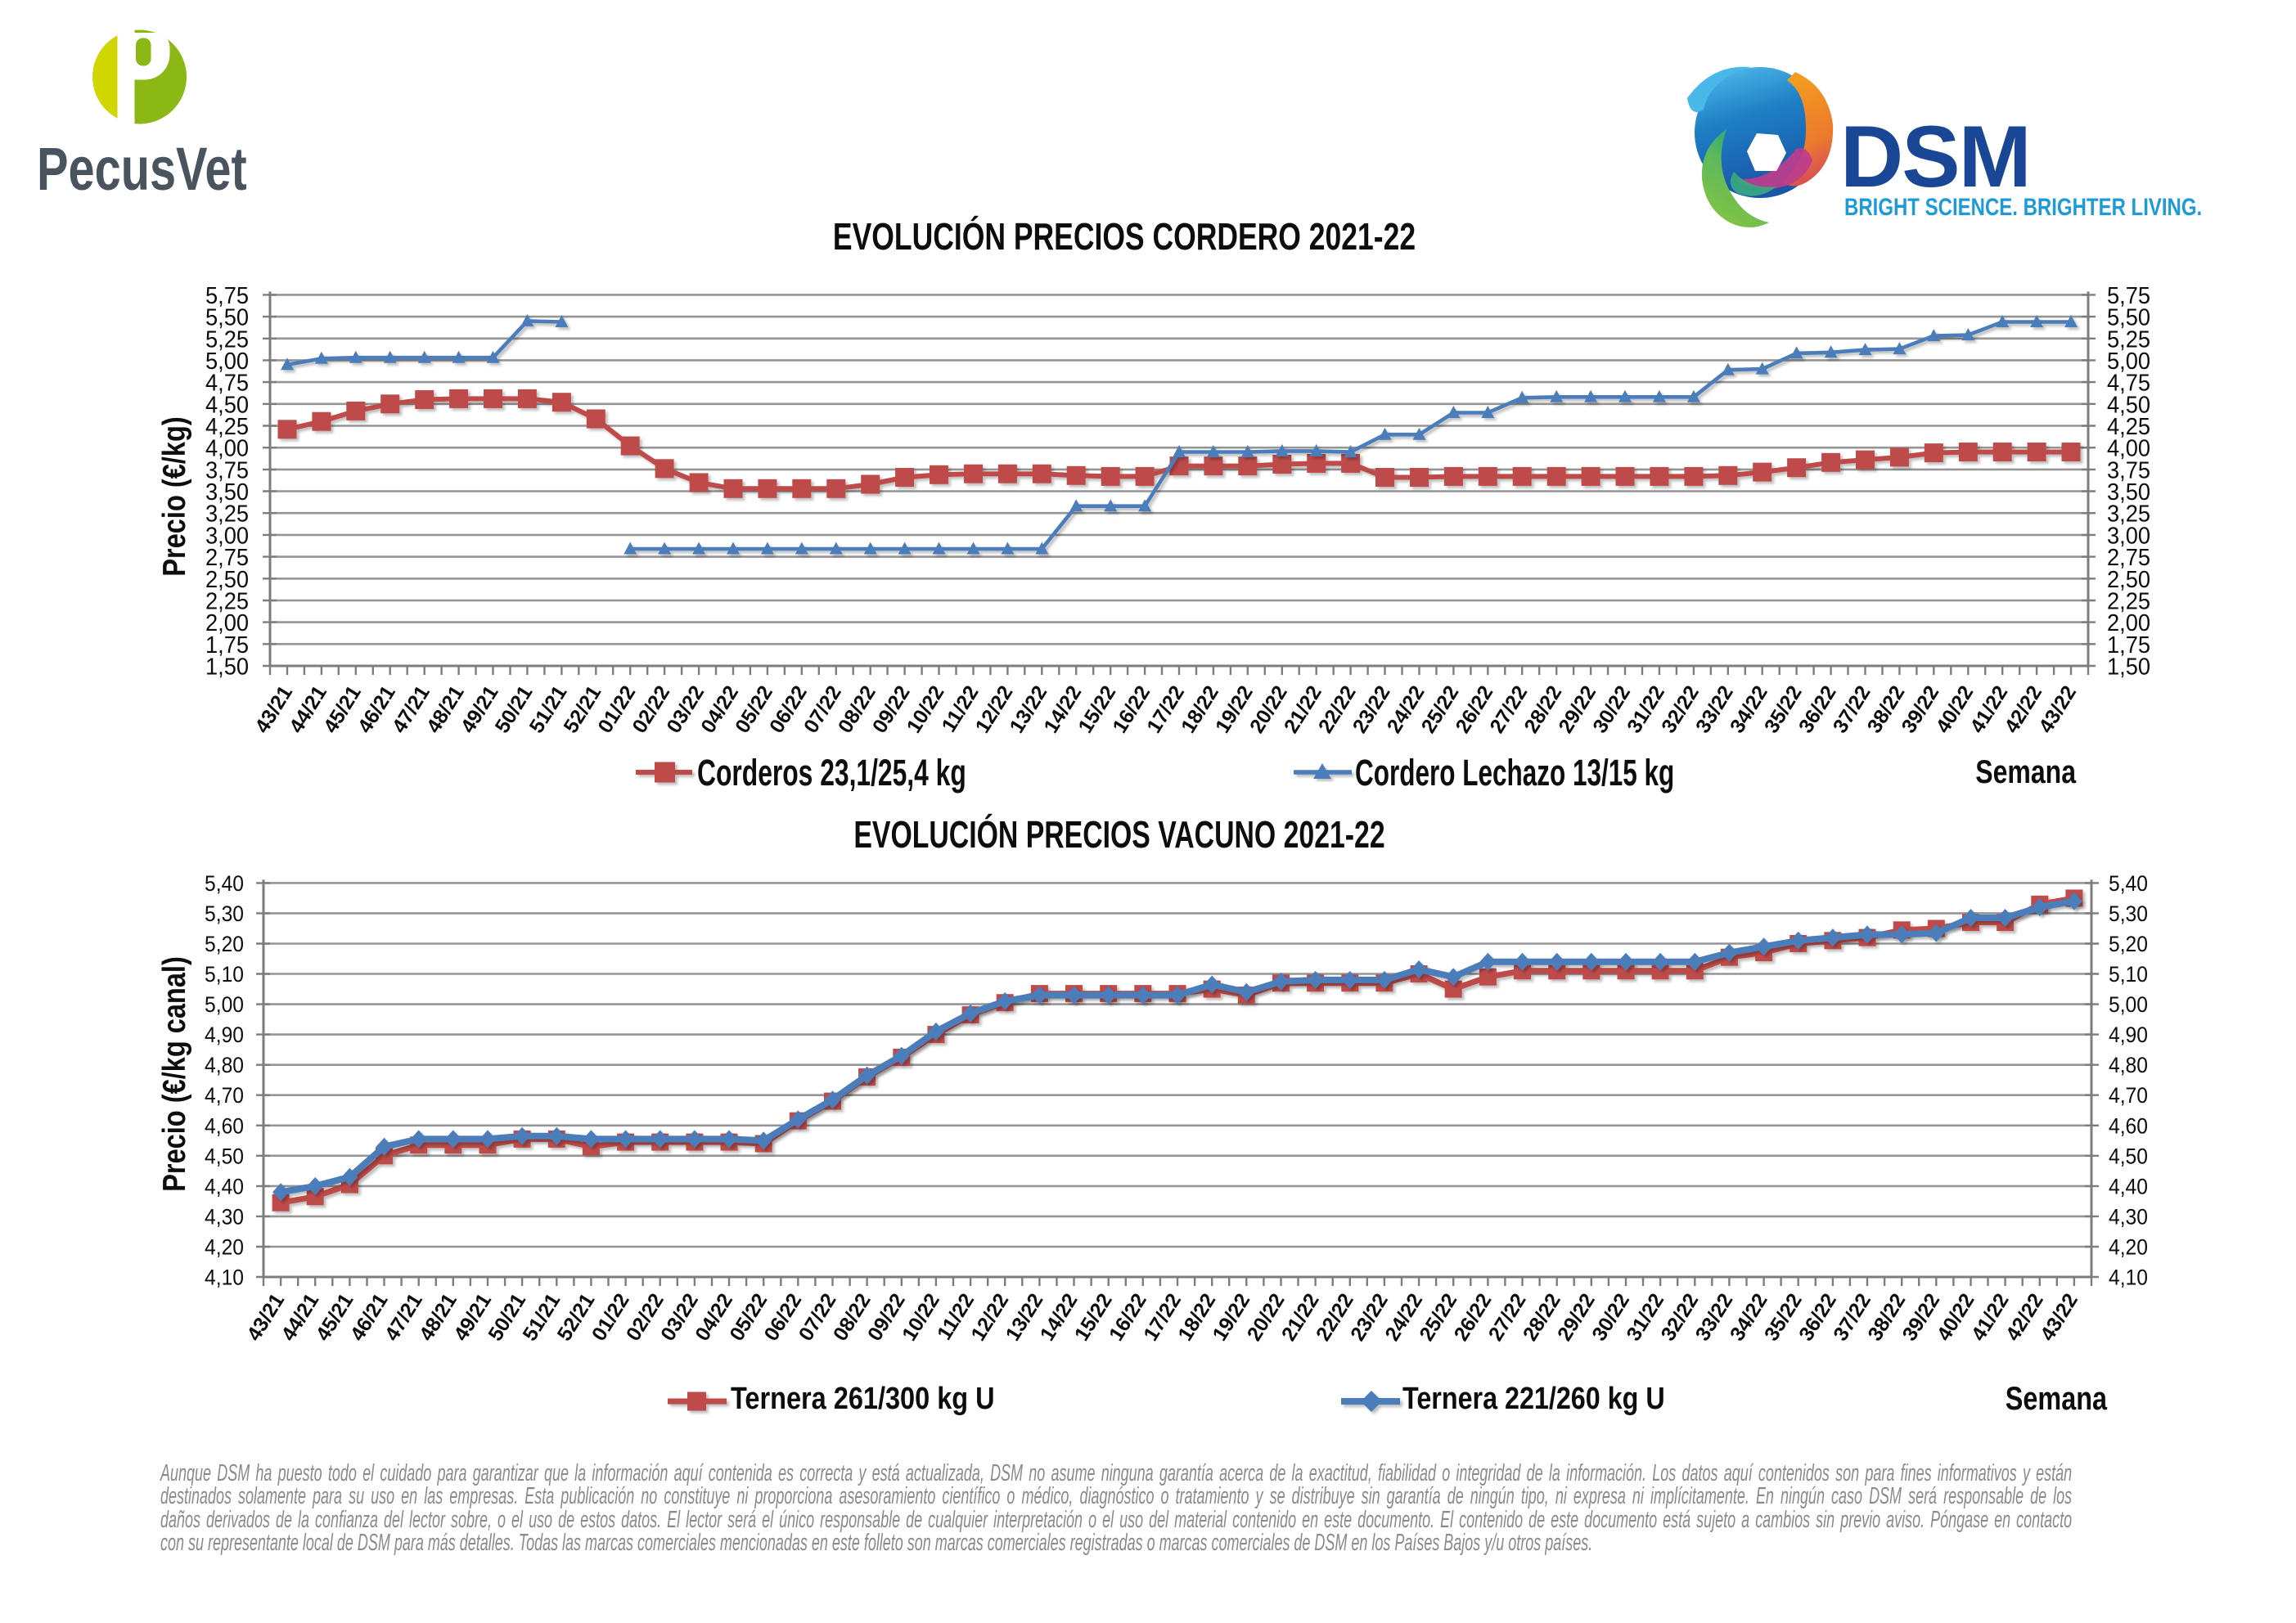  Describe the element at coordinates (1124, 237) in the screenshot. I see `svg-text:EVOLUCIÓN PRECIOS CORDERO 2021: EVOLUCIÓN PRECIOS CORDERO 2021-22` at that location.